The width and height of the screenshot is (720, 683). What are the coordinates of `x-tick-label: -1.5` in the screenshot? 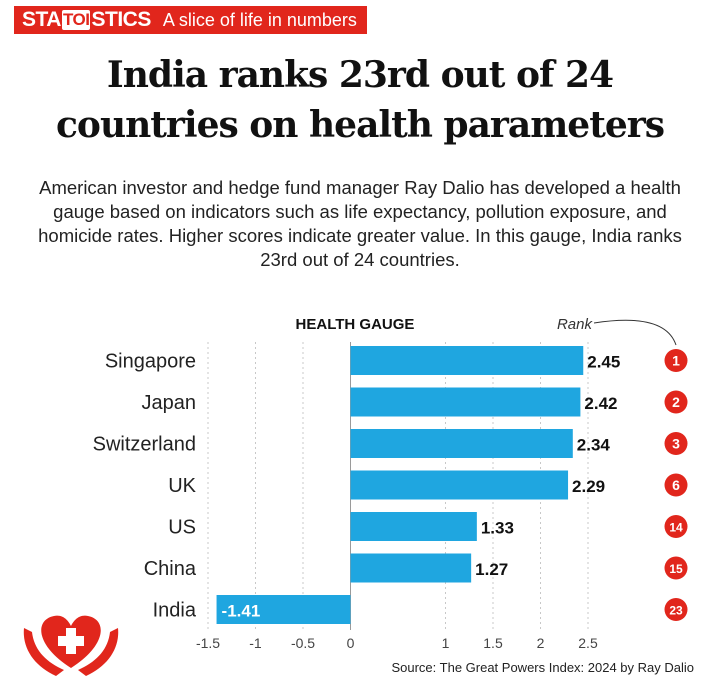 It's located at (208, 643).